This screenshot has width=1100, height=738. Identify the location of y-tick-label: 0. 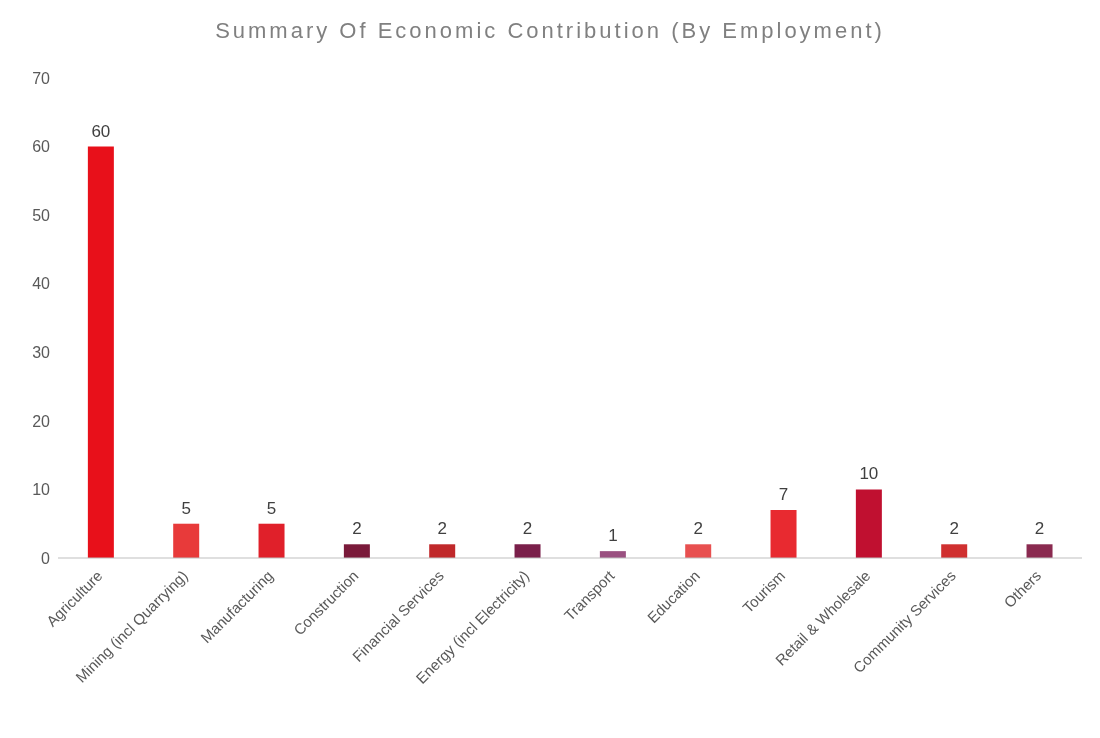
(46, 558).